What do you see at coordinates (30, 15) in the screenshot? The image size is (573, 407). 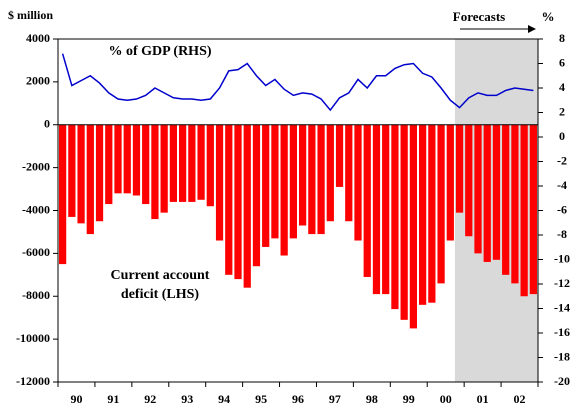 I see `y-axis-label: $ million` at bounding box center [30, 15].